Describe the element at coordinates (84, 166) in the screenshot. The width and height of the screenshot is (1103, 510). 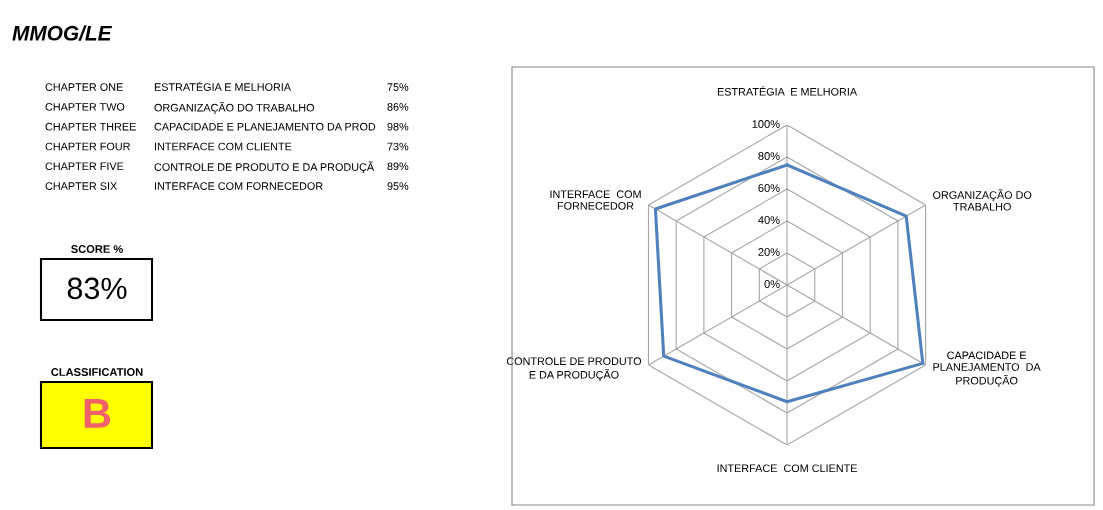
I see `text: CHAPTER FIVE` at that location.